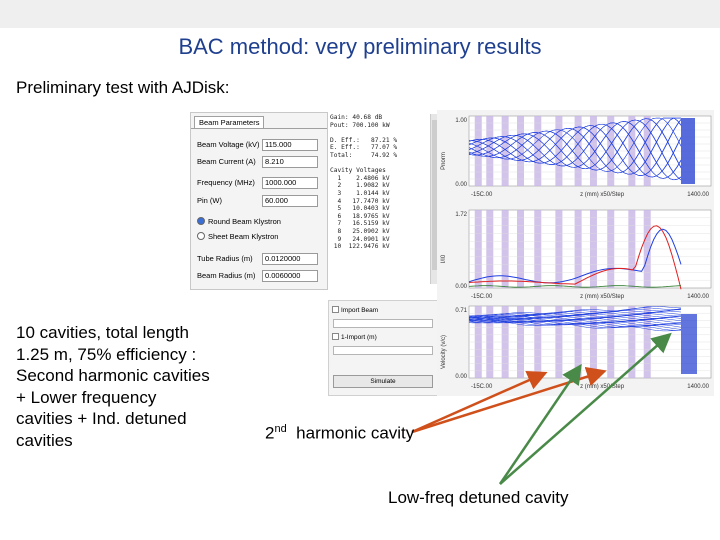 Image resolution: width=720 pixels, height=540 pixels. What do you see at coordinates (360, 224) in the screenshot?
I see `results-line: 7 16.5159 kV` at bounding box center [360, 224].